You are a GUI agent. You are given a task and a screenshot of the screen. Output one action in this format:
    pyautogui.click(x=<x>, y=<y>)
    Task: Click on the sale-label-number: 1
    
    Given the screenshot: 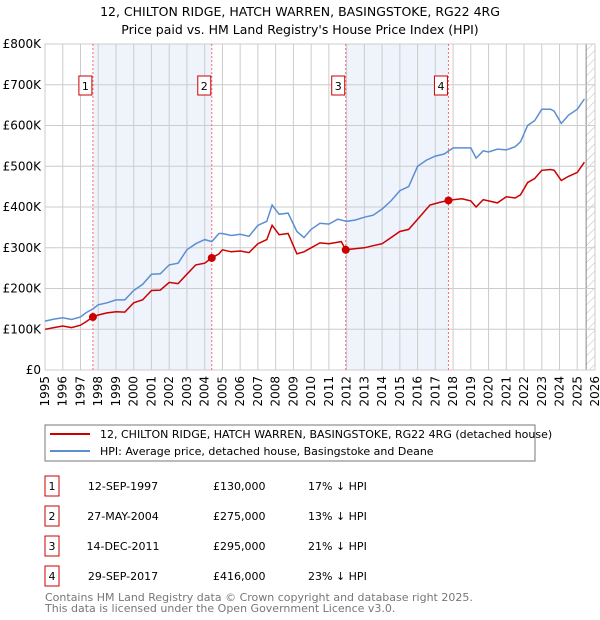 What is the action you would take?
    pyautogui.click(x=85, y=86)
    